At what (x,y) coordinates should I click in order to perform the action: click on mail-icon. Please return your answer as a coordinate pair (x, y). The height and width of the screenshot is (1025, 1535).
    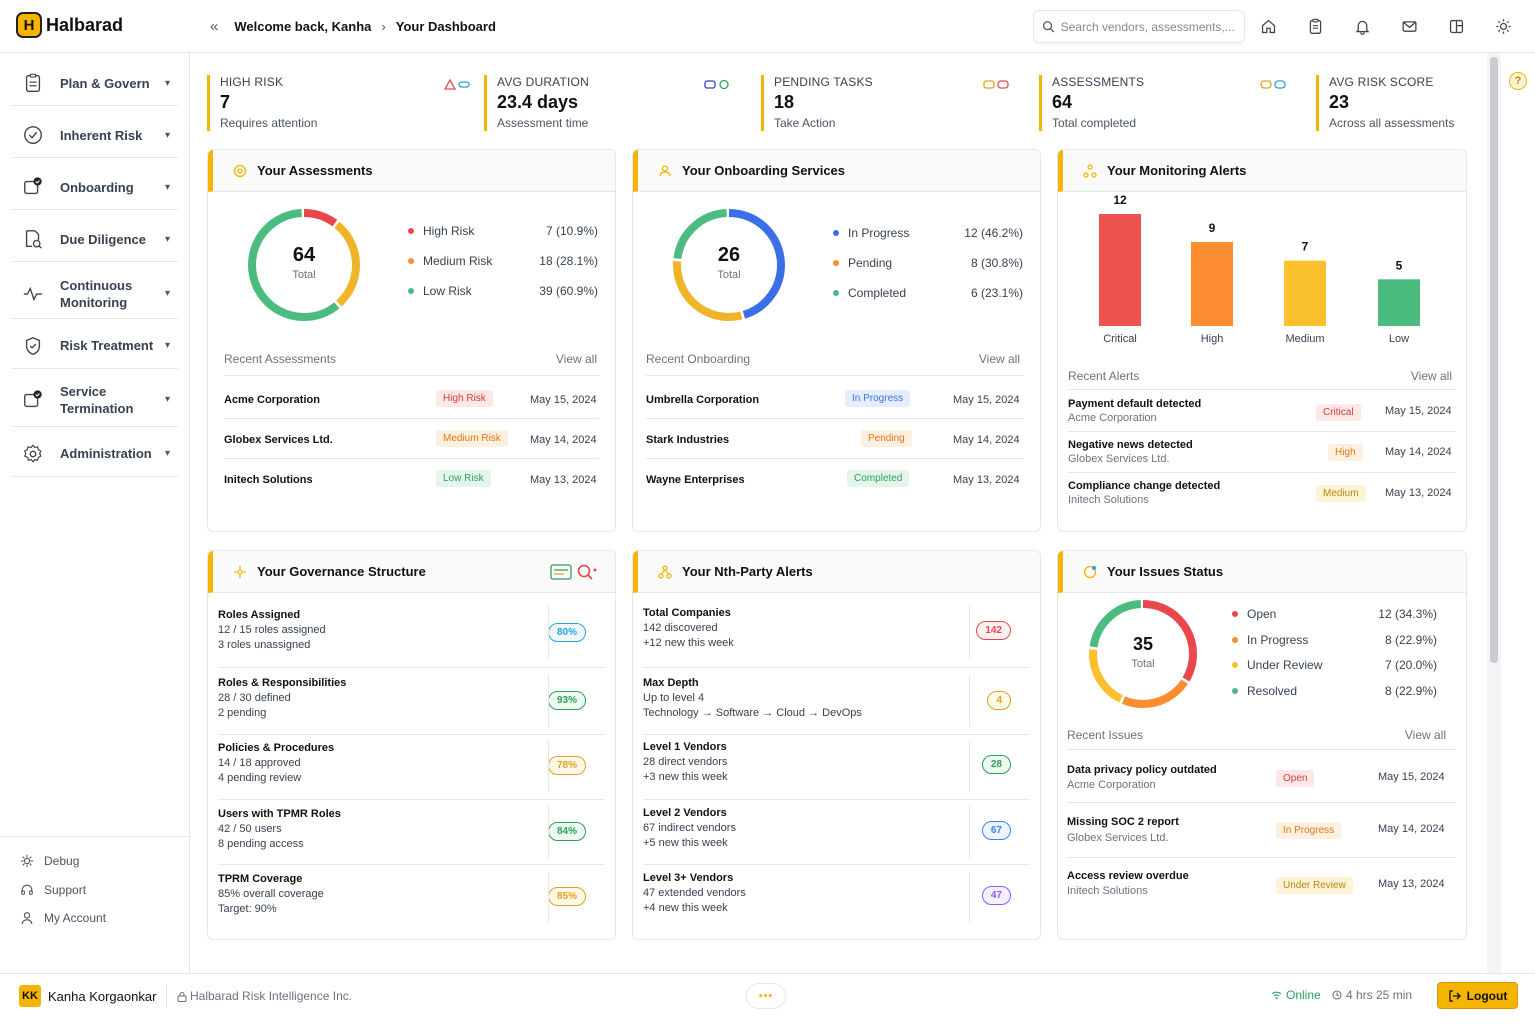
    Looking at the image, I should click on (1409, 26).